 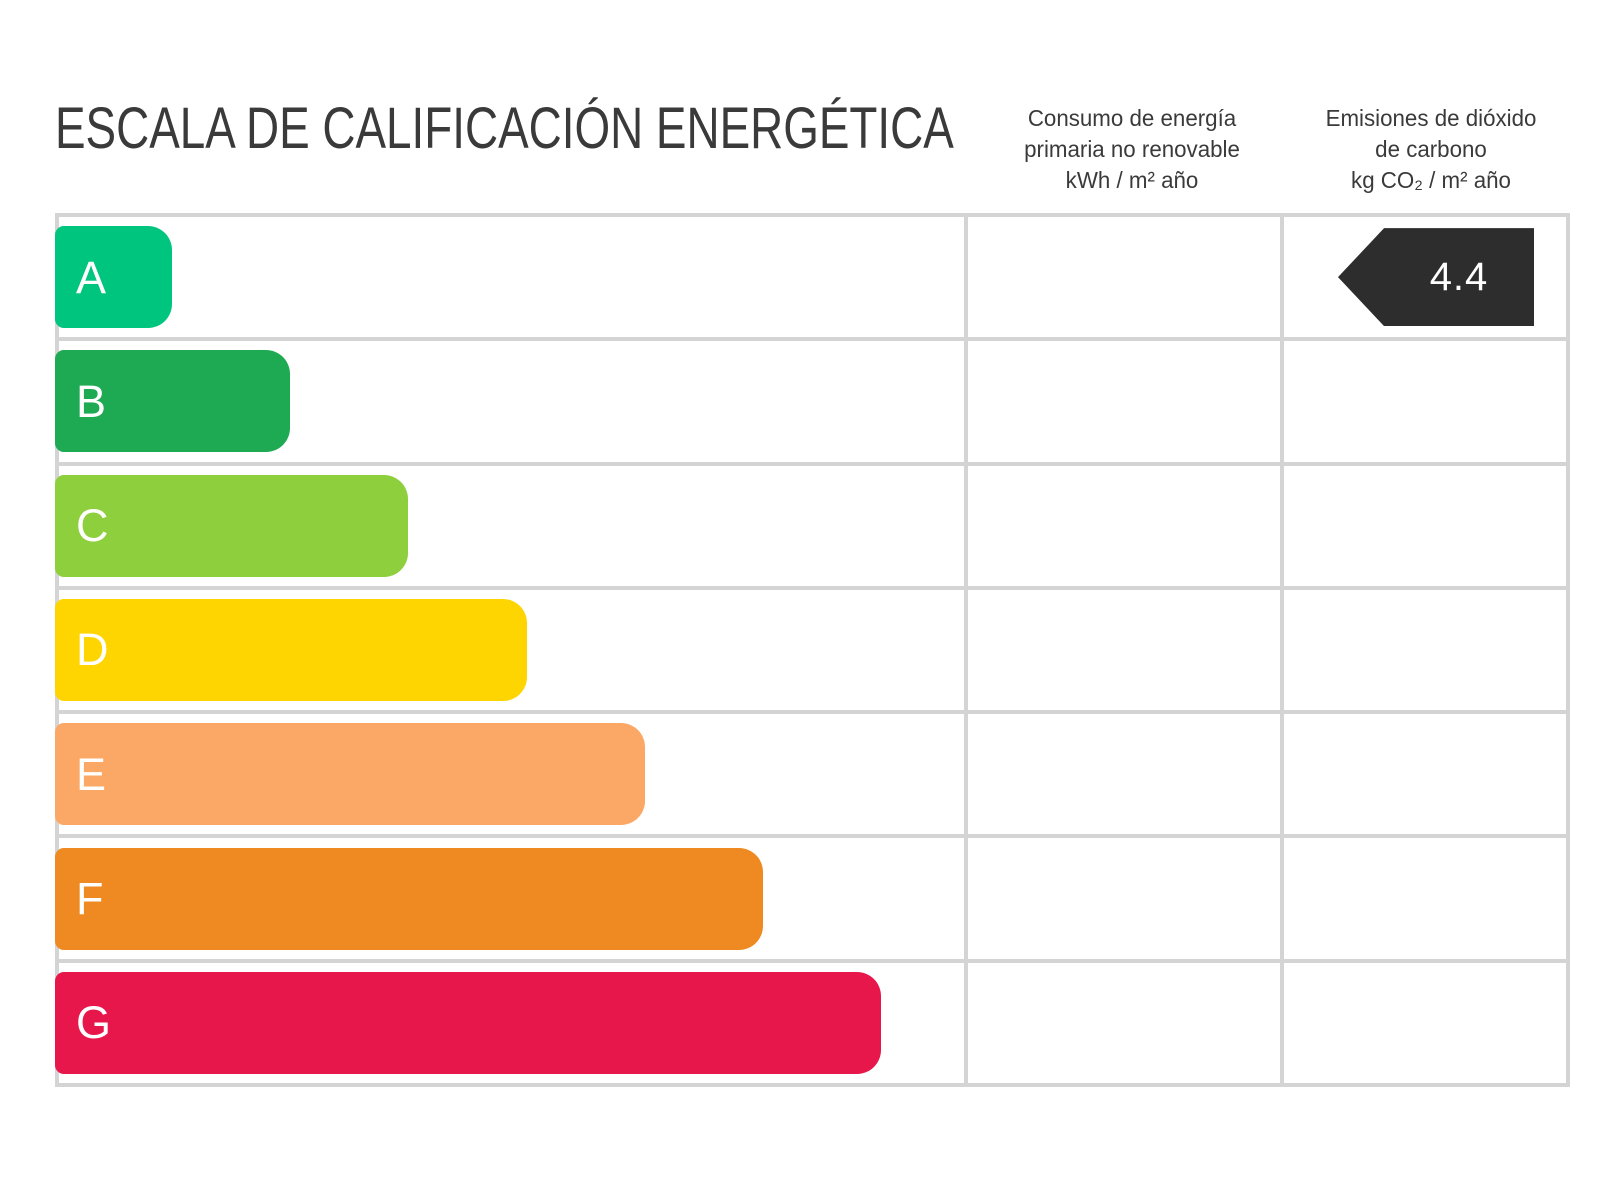 What do you see at coordinates (1132, 118) in the screenshot?
I see `consumption-header-line1: Consumo de energía` at bounding box center [1132, 118].